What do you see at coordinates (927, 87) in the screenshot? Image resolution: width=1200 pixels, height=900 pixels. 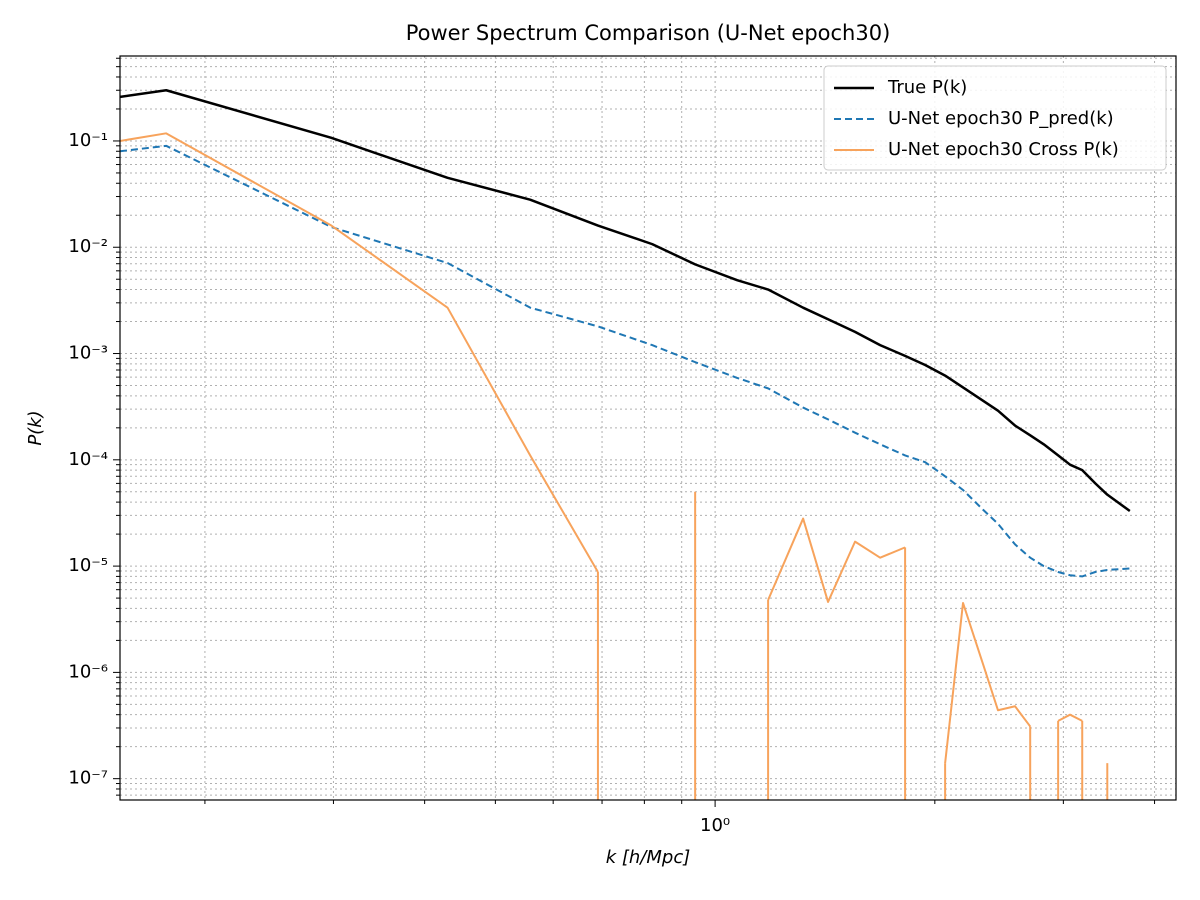 I see `legend-label: True P(k)` at bounding box center [927, 87].